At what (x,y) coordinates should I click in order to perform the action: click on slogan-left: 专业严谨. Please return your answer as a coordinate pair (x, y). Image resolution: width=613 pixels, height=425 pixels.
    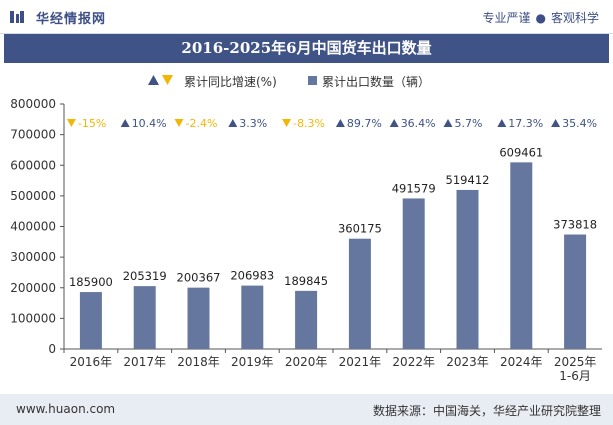
    Looking at the image, I should click on (506, 18).